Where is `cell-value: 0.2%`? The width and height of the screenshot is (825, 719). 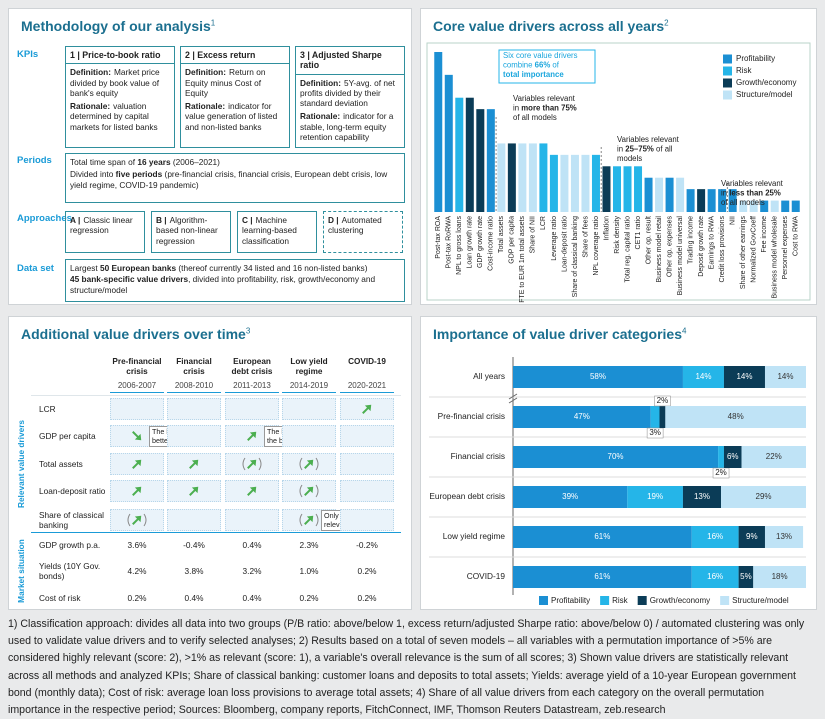
cell-value: 0.2% is located at coordinates (137, 598).